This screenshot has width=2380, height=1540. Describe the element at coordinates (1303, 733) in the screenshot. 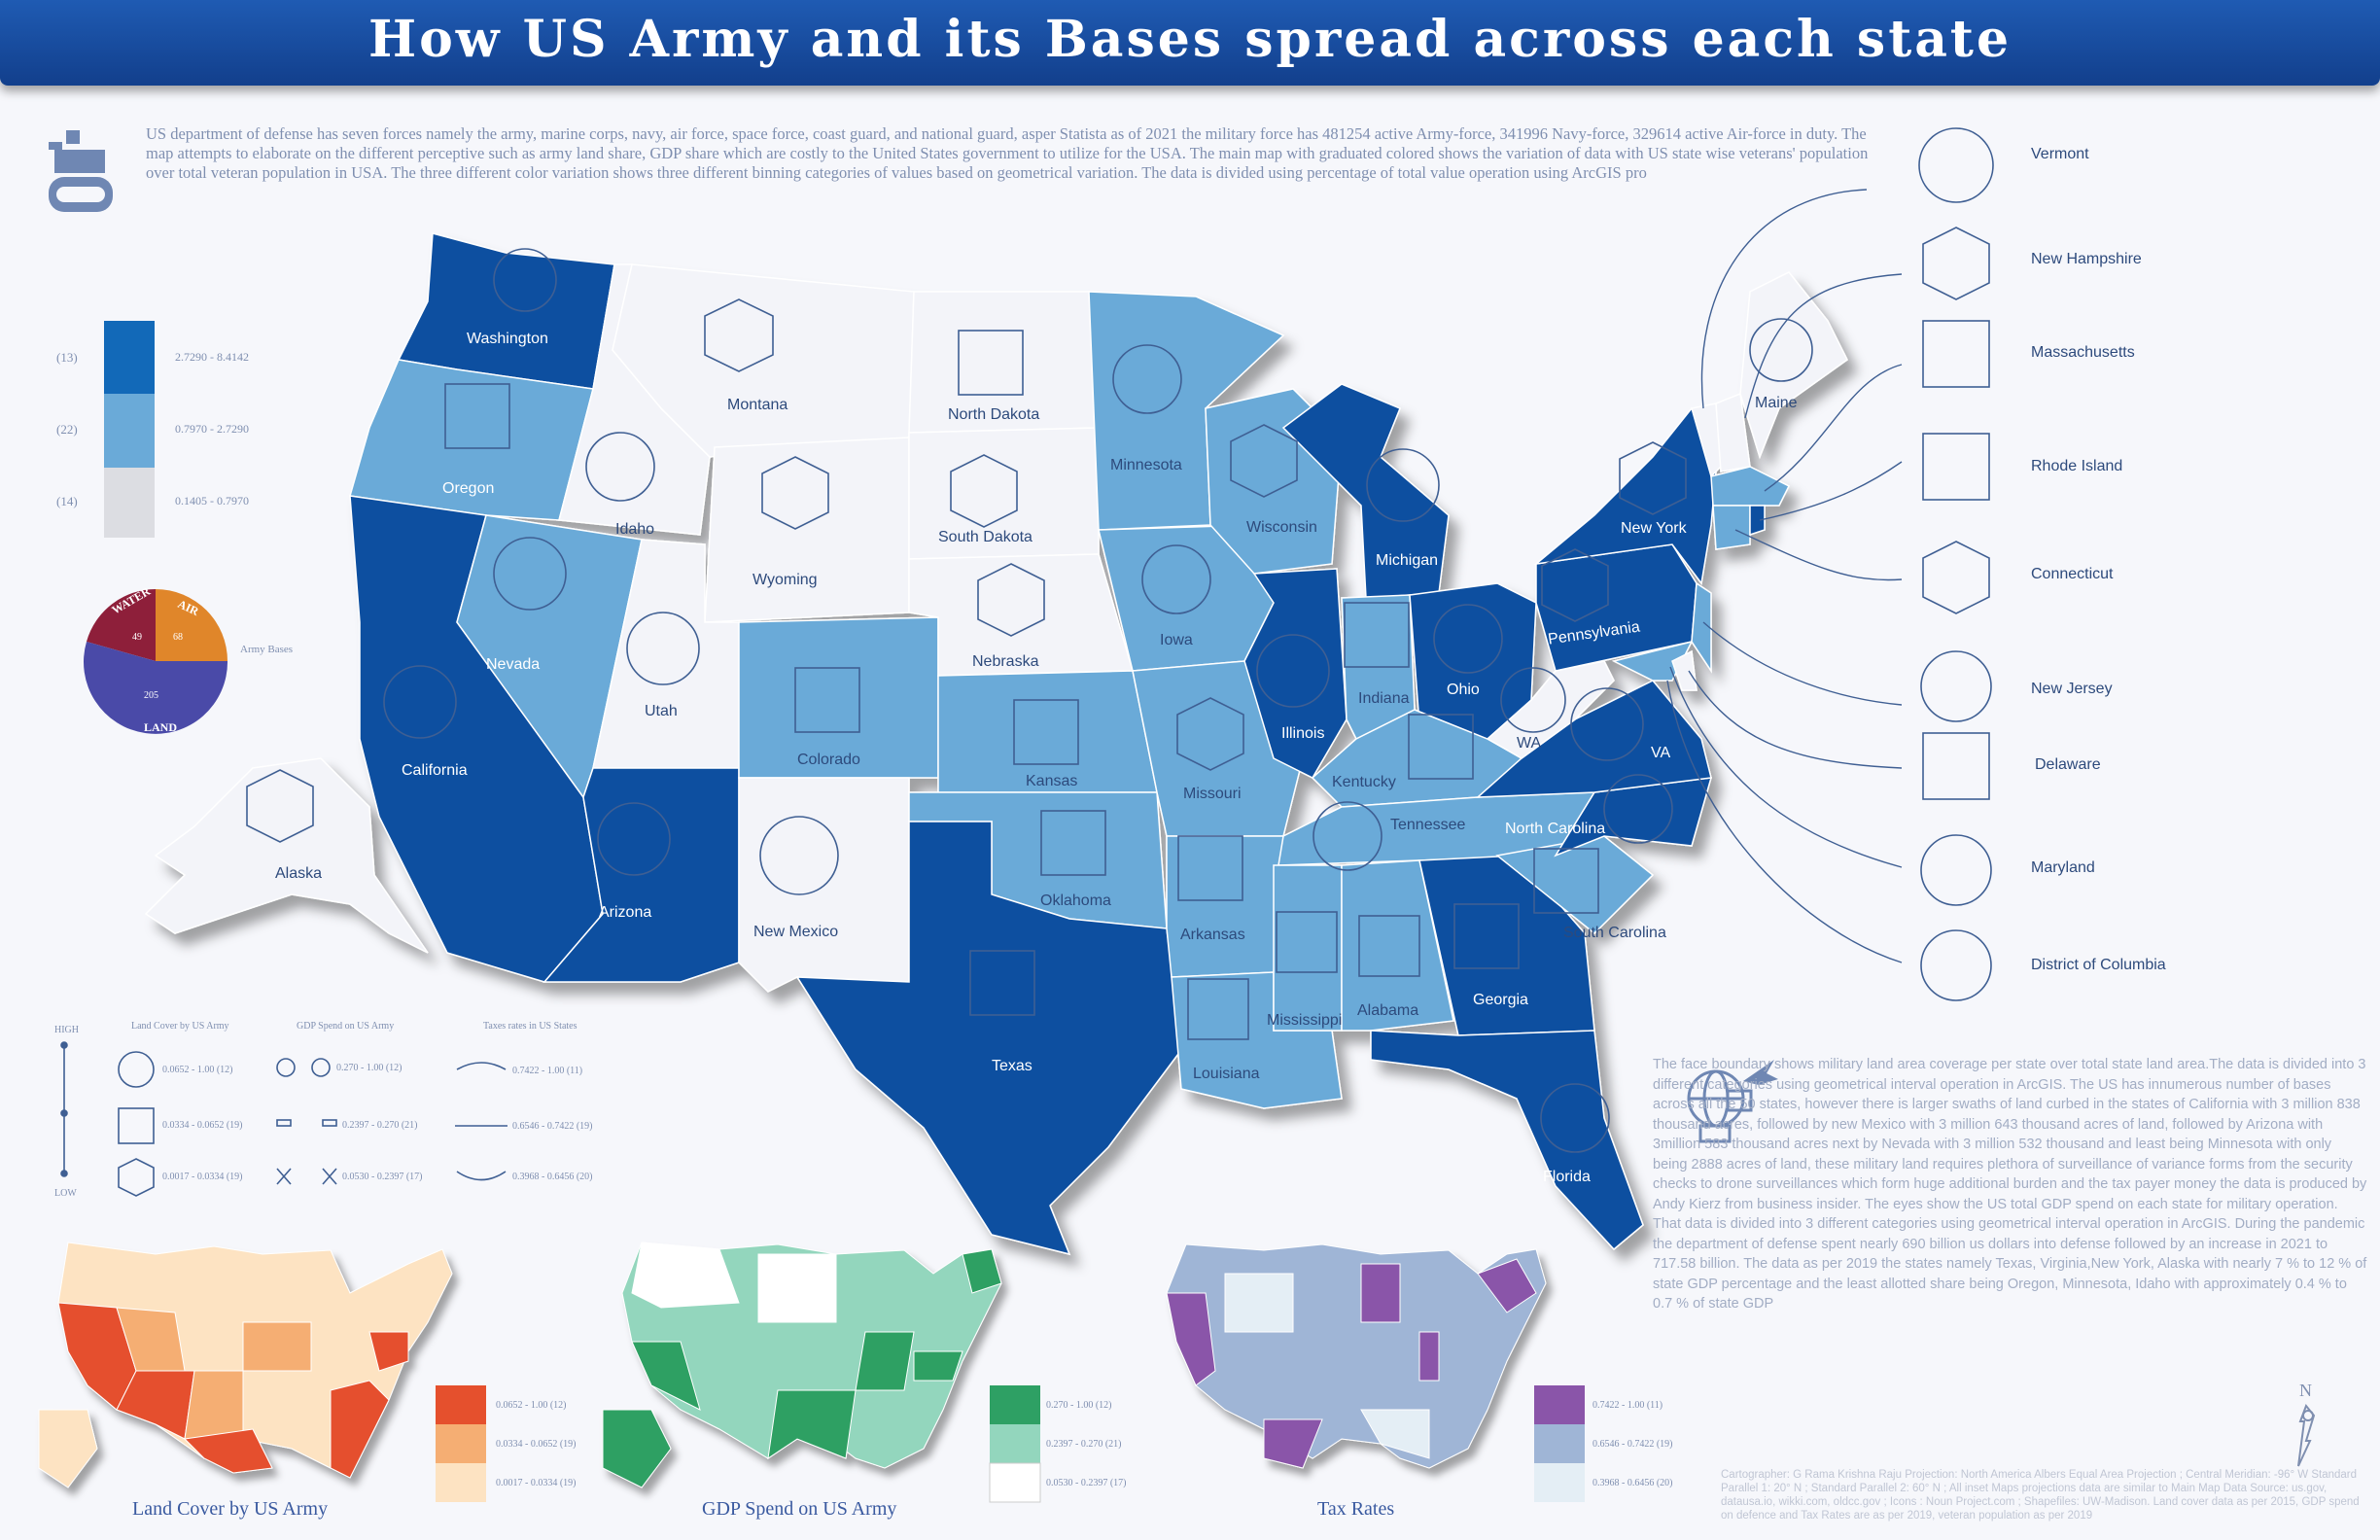

I see `state-label: Illinois` at that location.